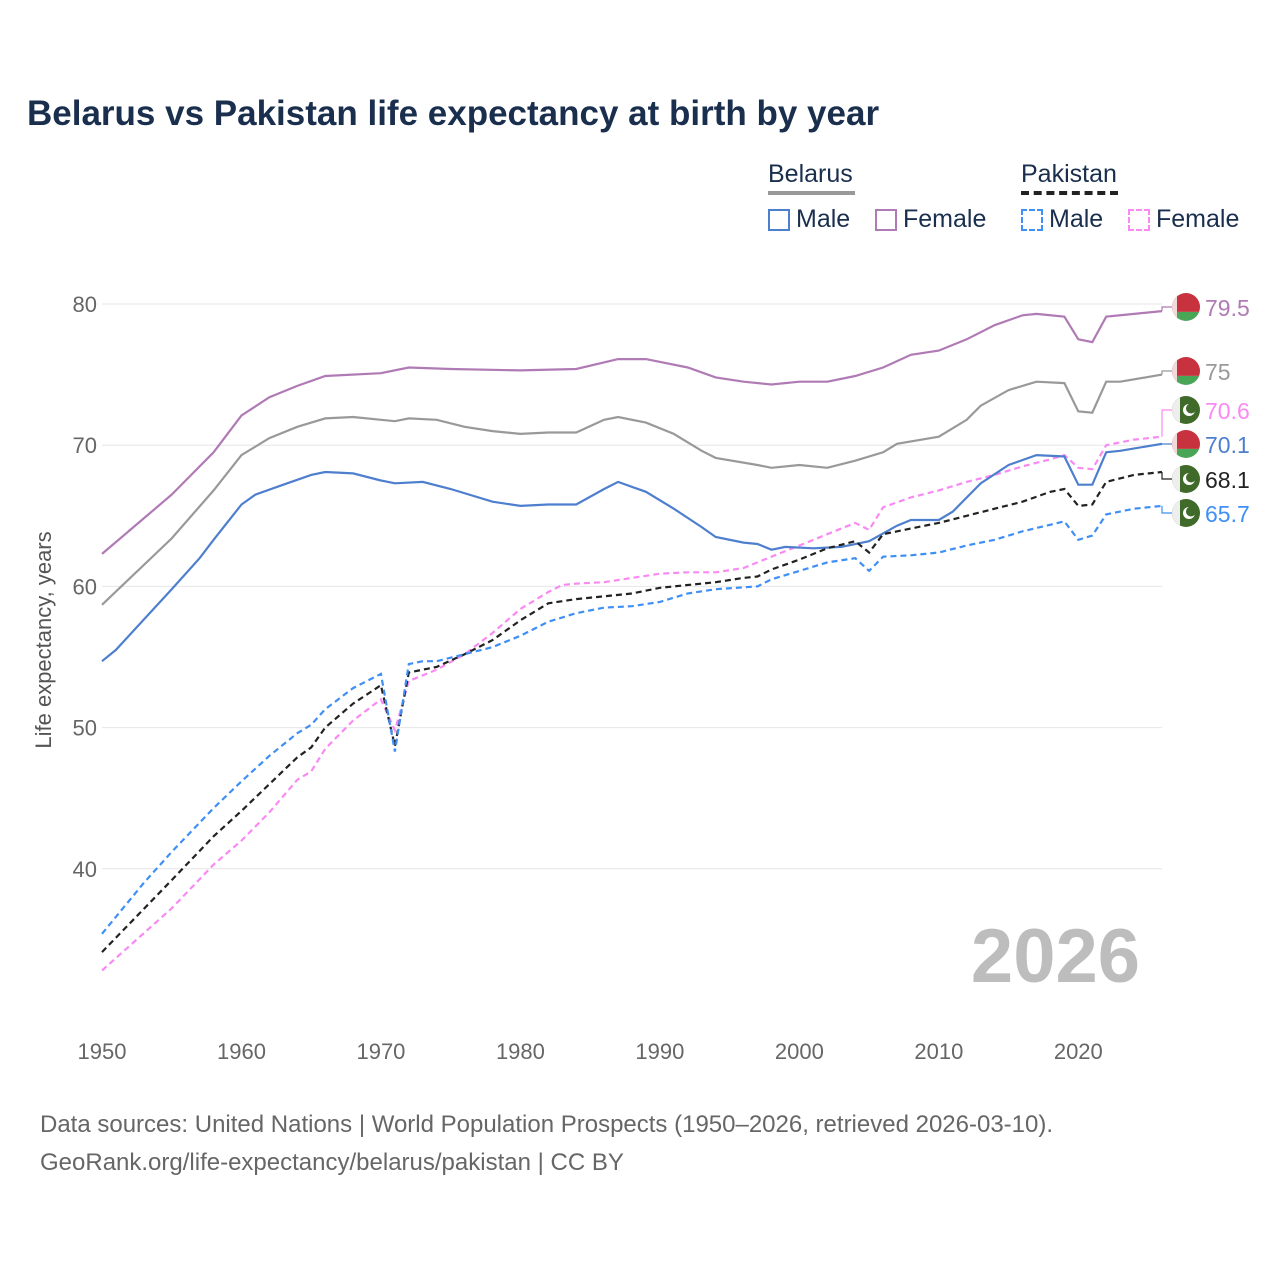 Image resolution: width=1280 pixels, height=1280 pixels. I want to click on end-value-label: 79.5, so click(1227, 308).